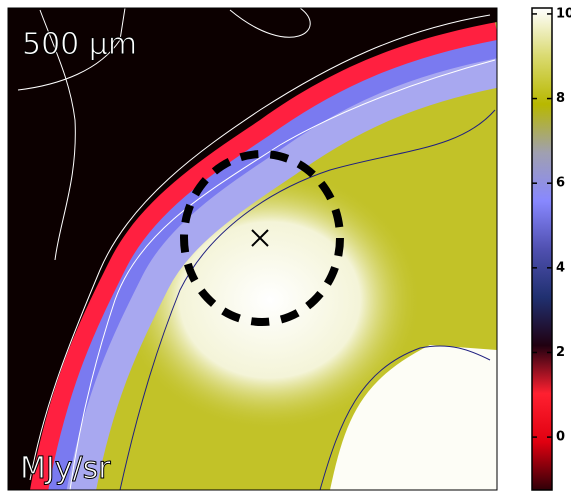  Describe the element at coordinates (413, 417) in the screenshot. I see `bright-region` at that location.